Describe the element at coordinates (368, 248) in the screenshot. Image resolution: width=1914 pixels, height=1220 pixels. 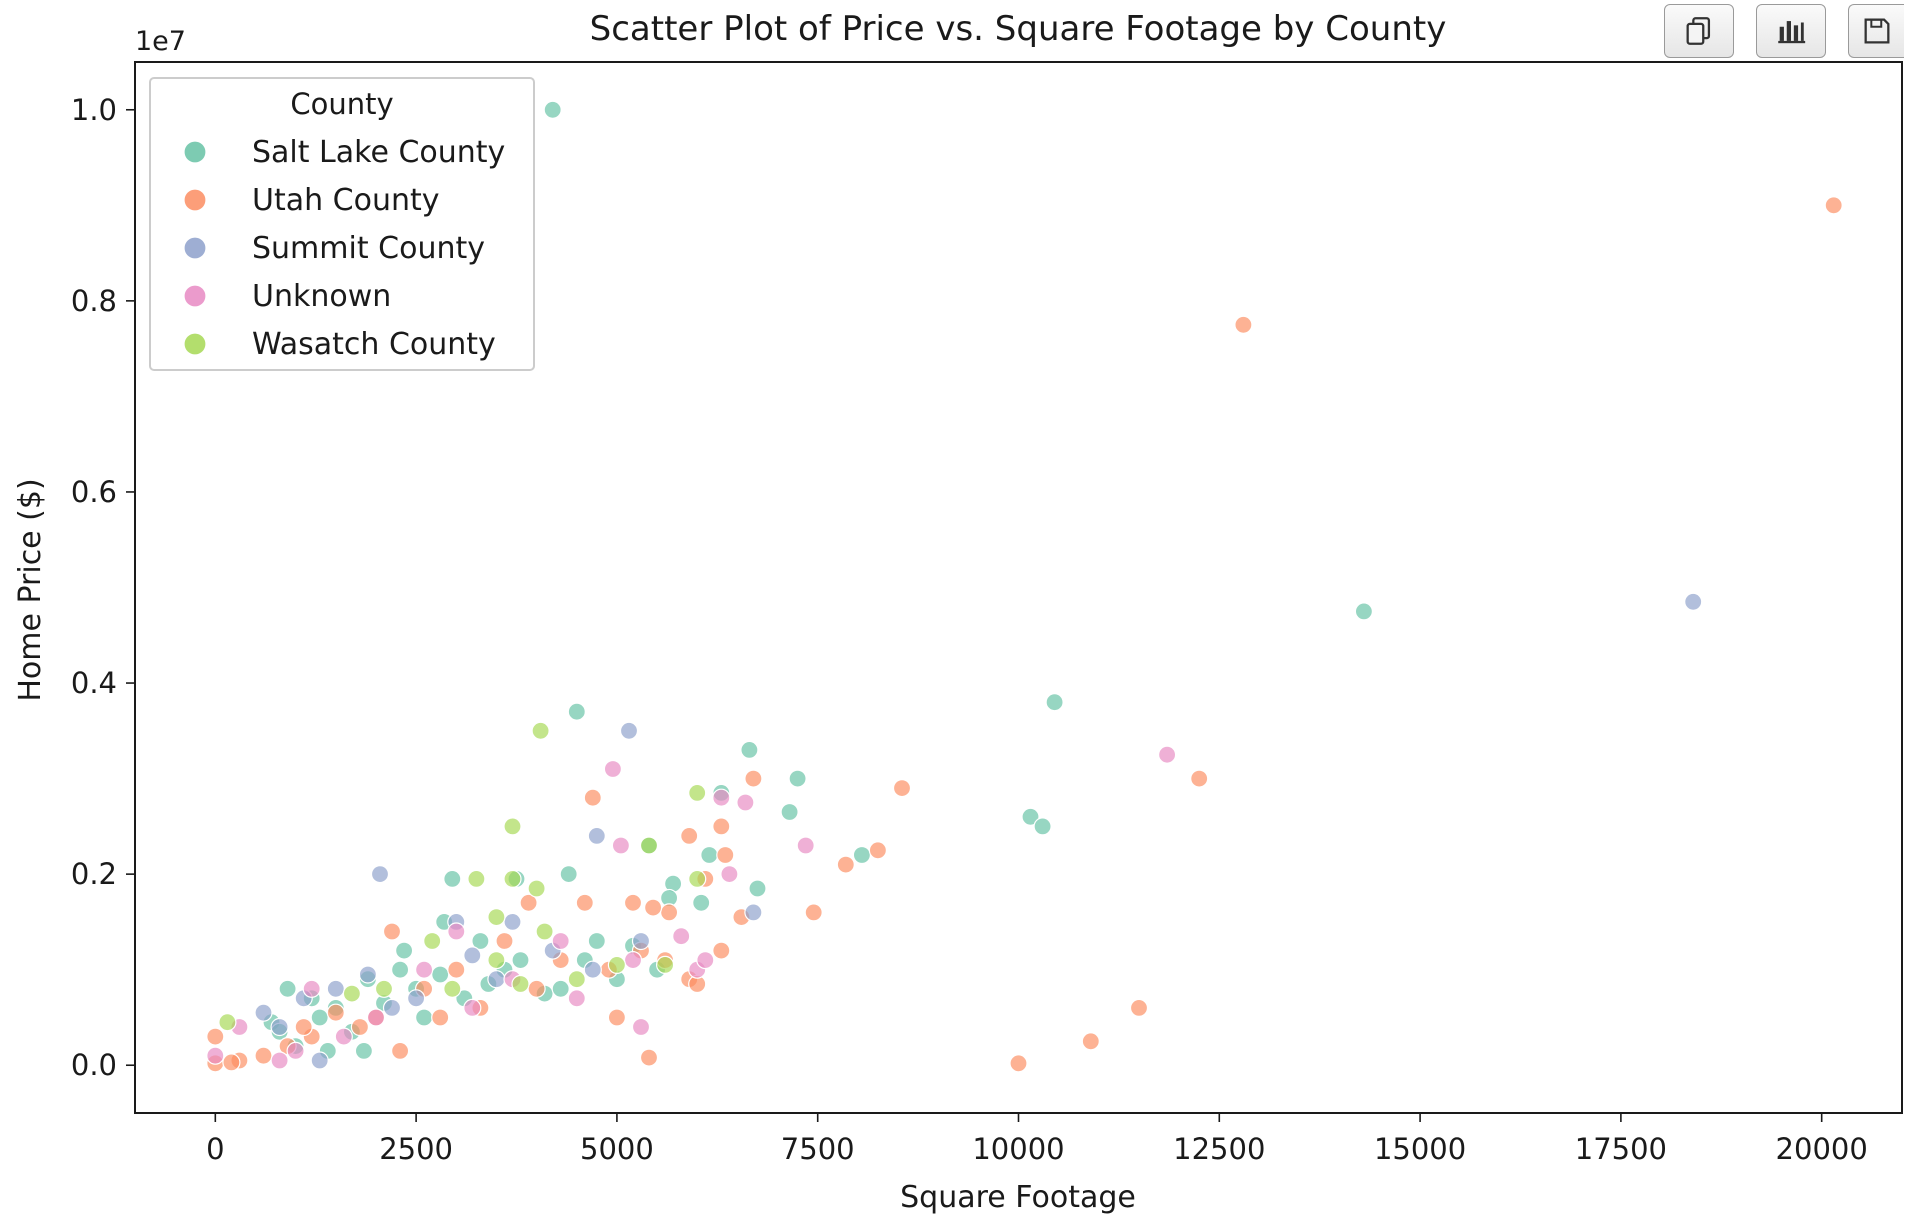
I see `legend-label: Summit County` at that location.